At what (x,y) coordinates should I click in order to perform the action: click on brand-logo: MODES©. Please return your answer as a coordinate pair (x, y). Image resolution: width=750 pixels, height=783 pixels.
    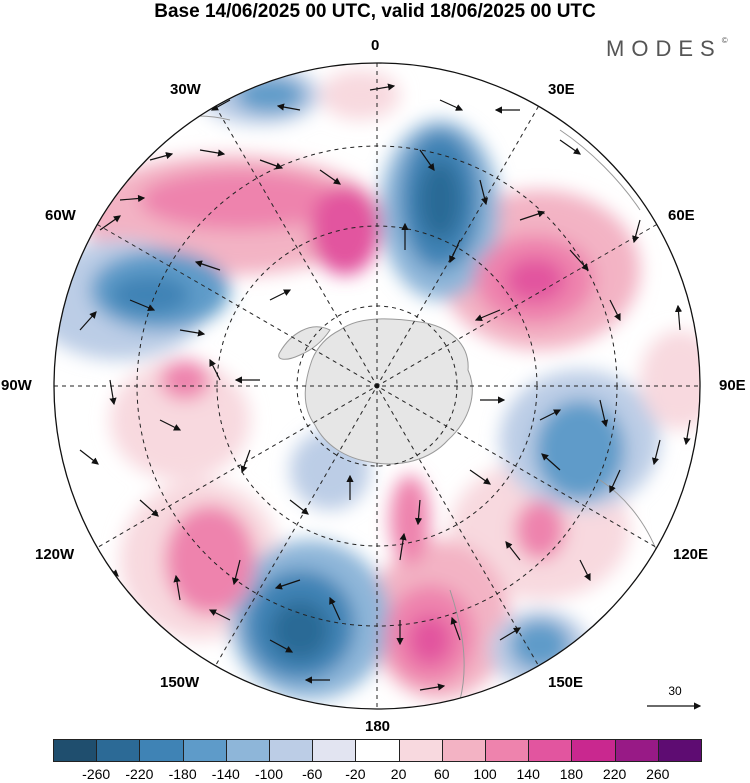
    Looking at the image, I should click on (667, 49).